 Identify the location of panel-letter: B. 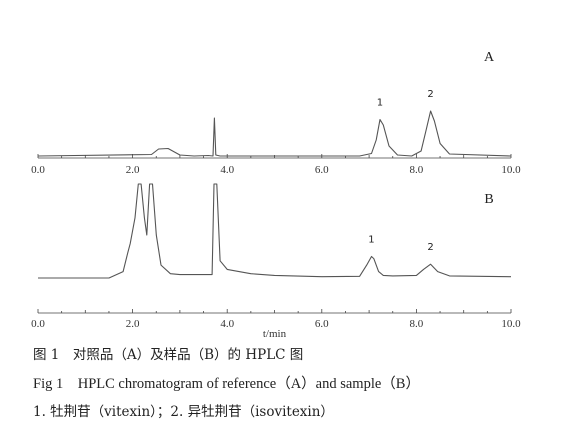
(488, 199).